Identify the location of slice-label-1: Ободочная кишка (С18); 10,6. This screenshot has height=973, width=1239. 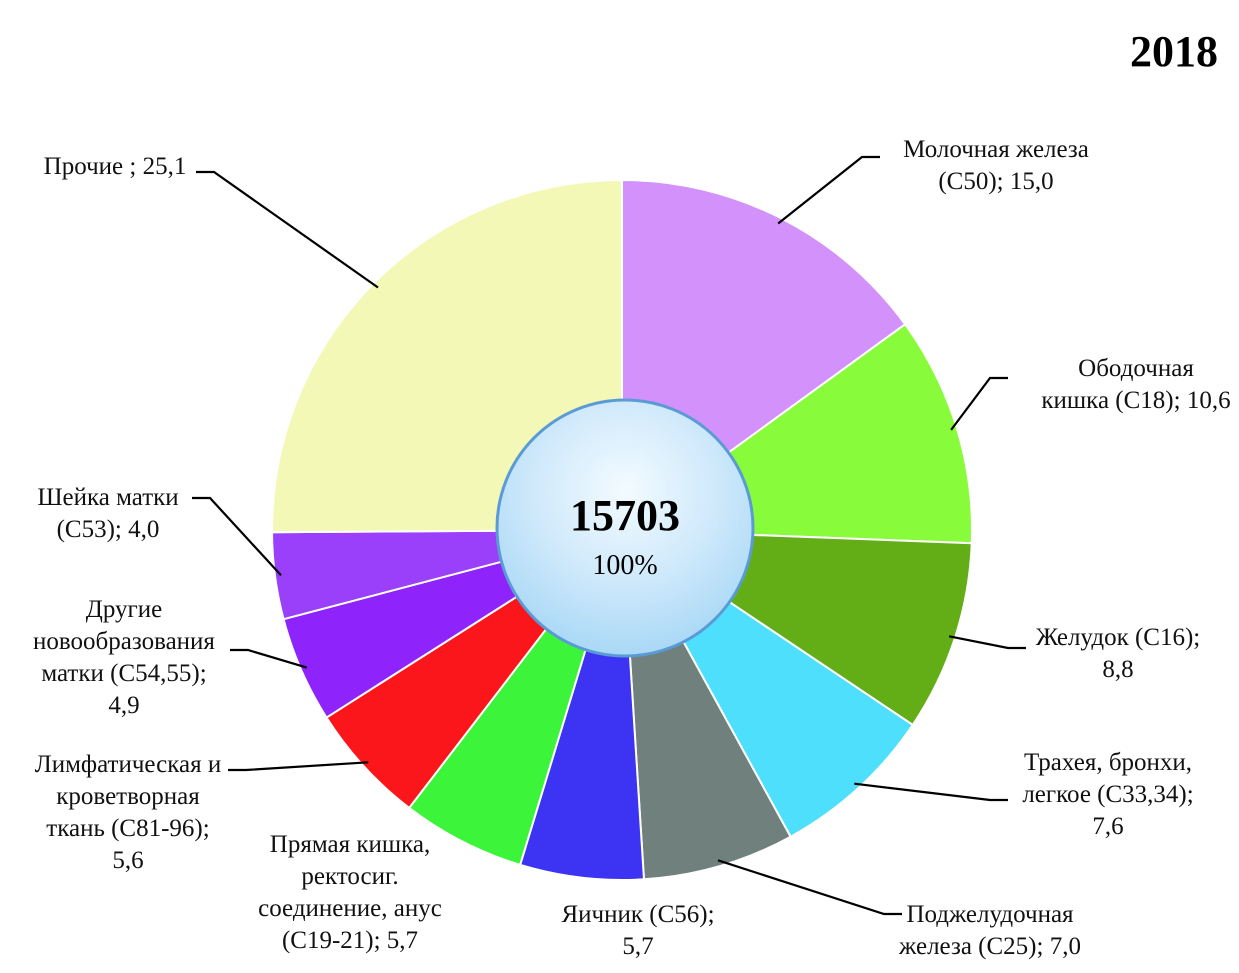
(1135, 384).